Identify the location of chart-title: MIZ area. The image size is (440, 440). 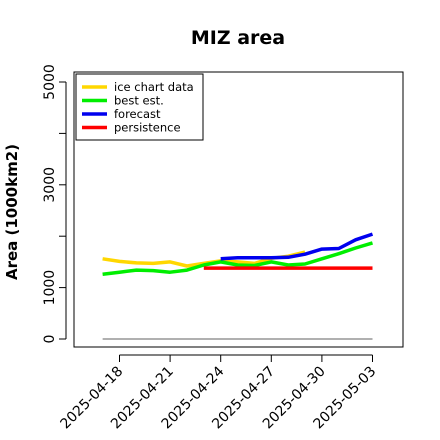
(238, 38).